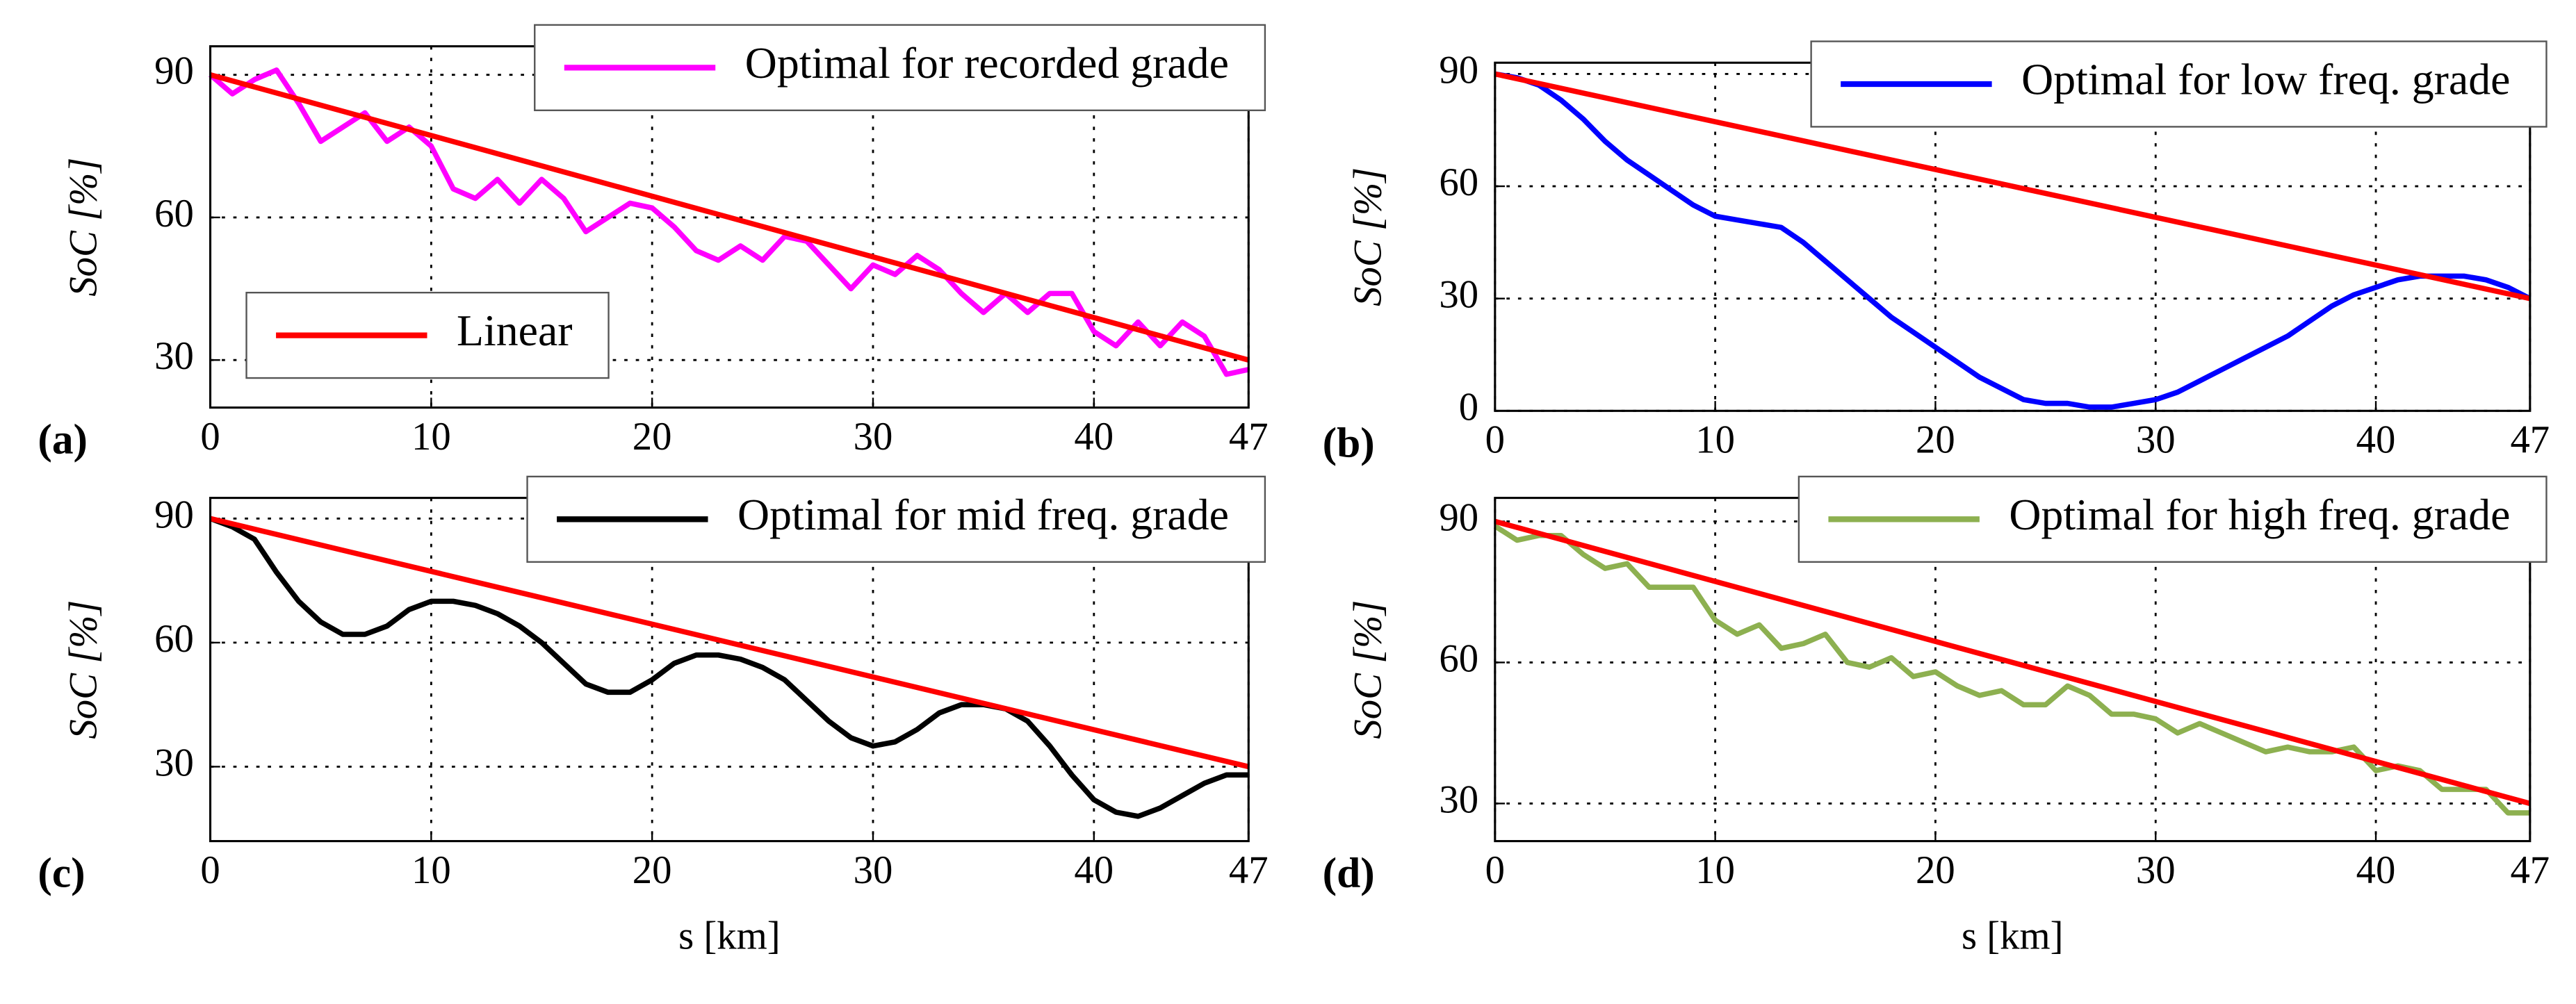 Image resolution: width=2576 pixels, height=1004 pixels. I want to click on legend-label: Optimal for low freq. grade, so click(2265, 79).